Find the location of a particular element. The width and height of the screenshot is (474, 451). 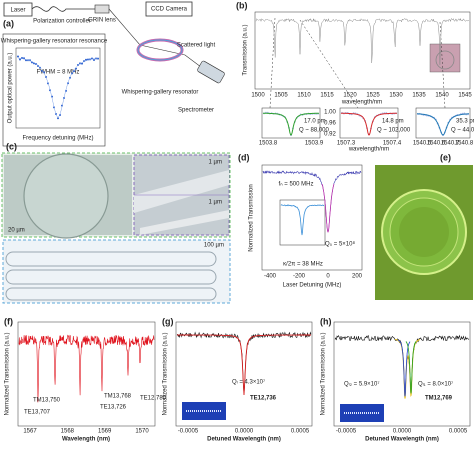

g-axes is located at coordinates (244, 374).